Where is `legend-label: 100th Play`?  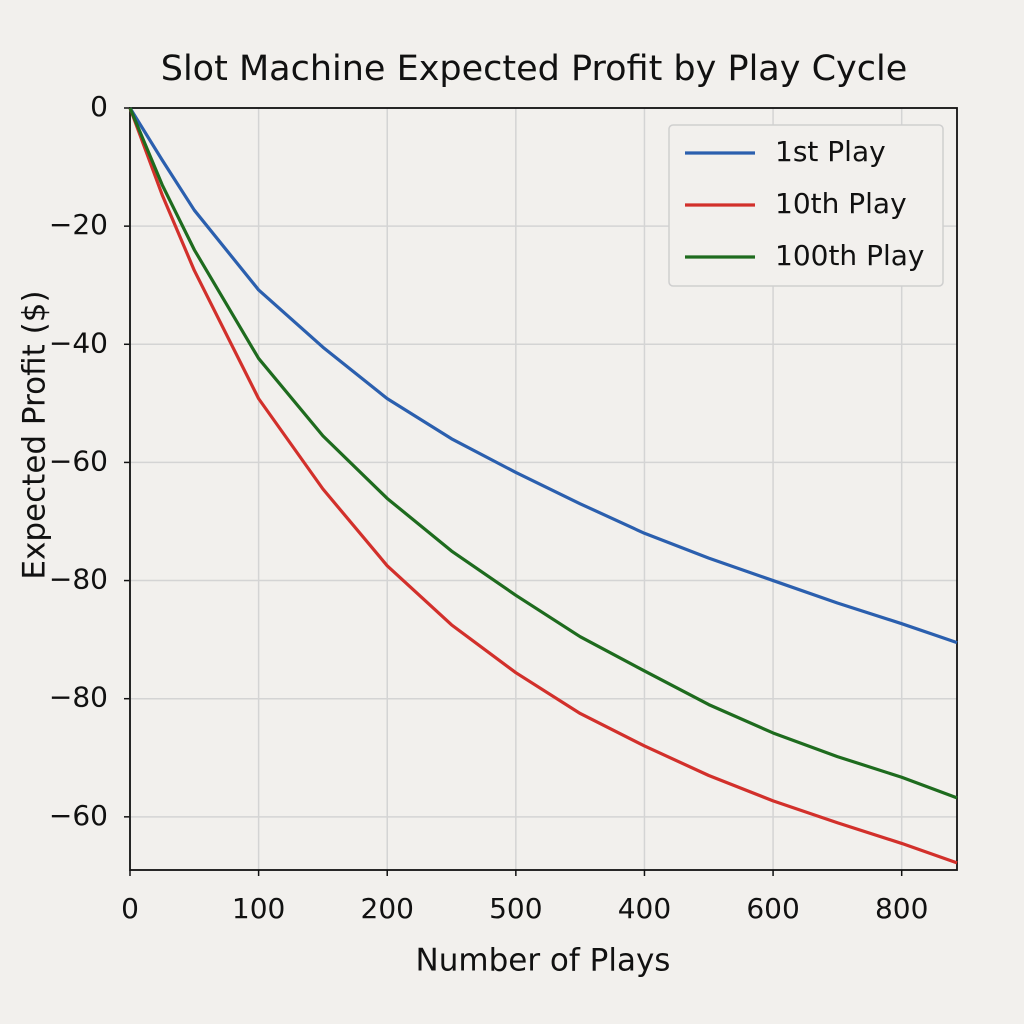
legend-label: 100th Play is located at coordinates (849, 255).